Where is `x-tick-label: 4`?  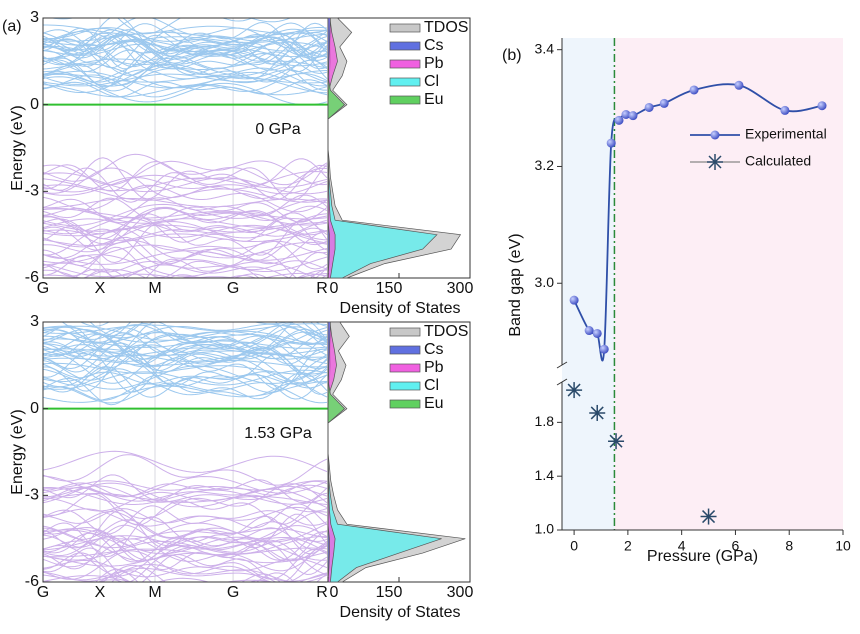
x-tick-label: 4 is located at coordinates (682, 546).